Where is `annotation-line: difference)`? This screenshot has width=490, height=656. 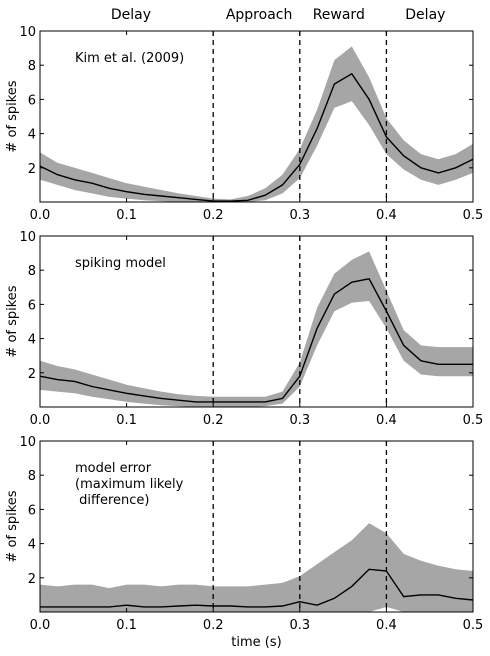
annotation-line: difference) is located at coordinates (112, 500).